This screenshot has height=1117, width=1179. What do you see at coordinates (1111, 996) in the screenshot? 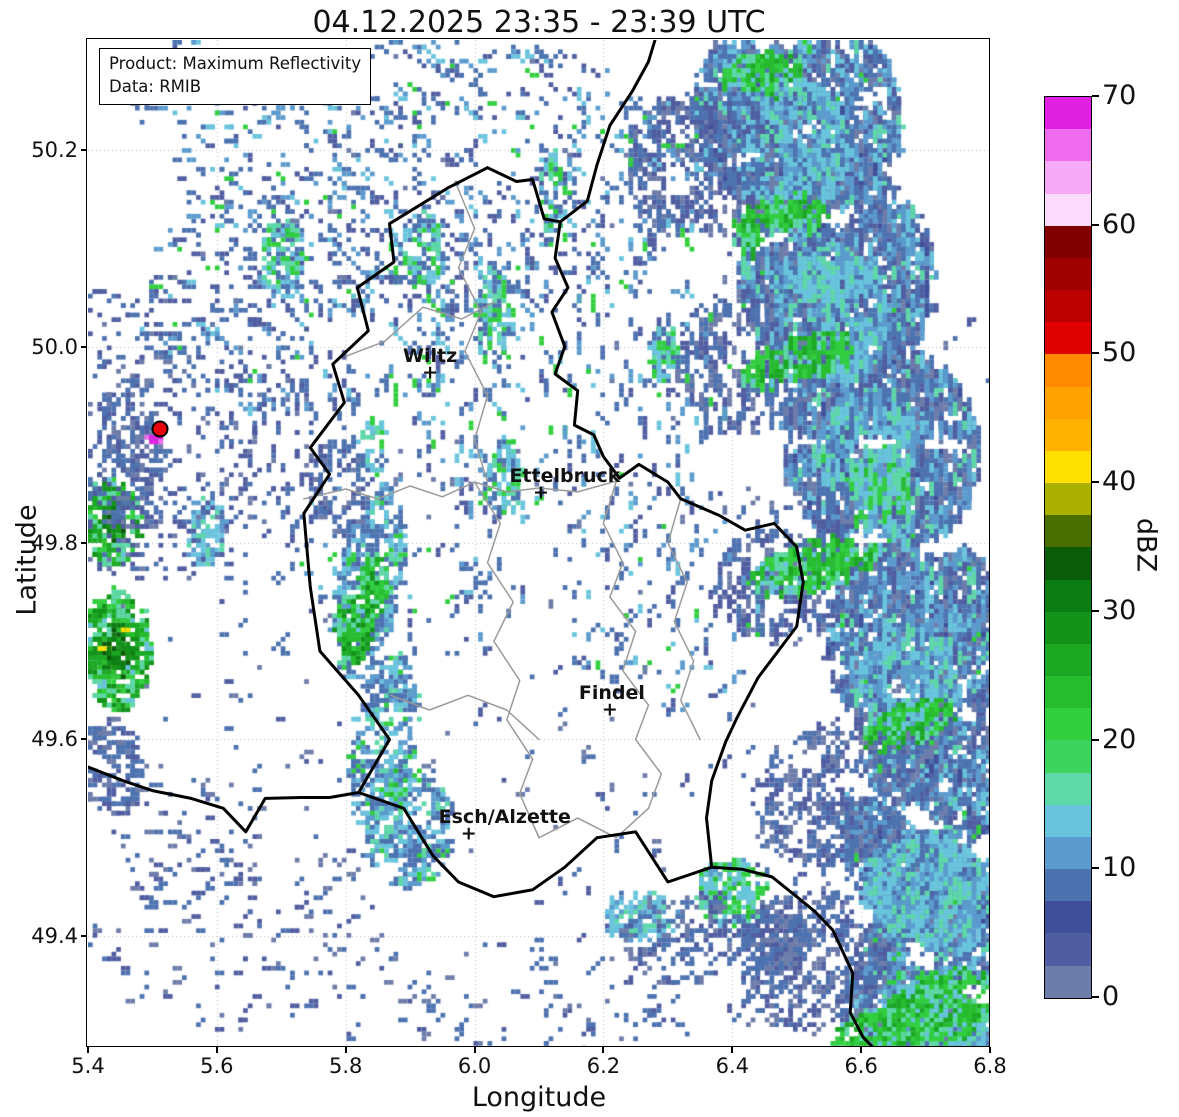
I see `colorbar-tick-label: 0` at bounding box center [1111, 996].